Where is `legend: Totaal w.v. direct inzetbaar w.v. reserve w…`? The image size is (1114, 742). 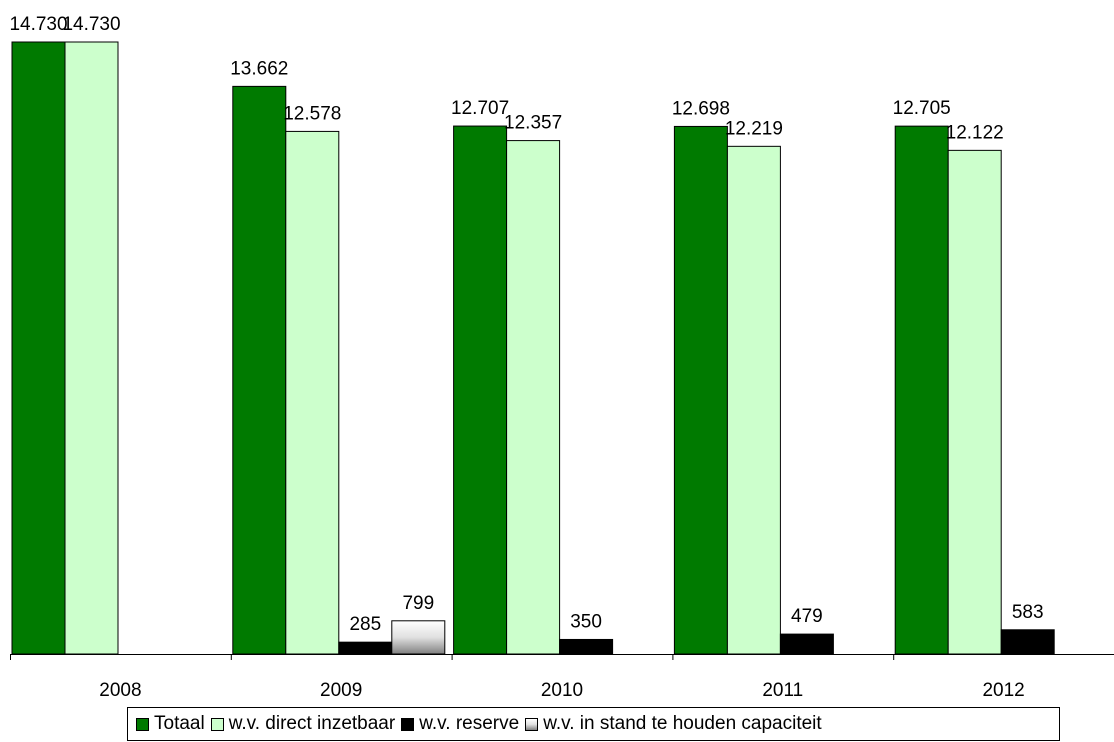
legend: Totaal w.v. direct inzetbaar w.v. reserve w… is located at coordinates (593, 724).